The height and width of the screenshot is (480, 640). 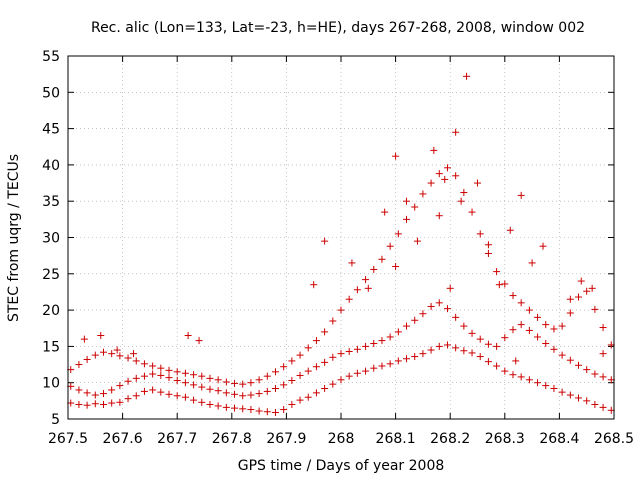 What do you see at coordinates (51, 93) in the screenshot?
I see `y-tick-label: 50` at bounding box center [51, 93].